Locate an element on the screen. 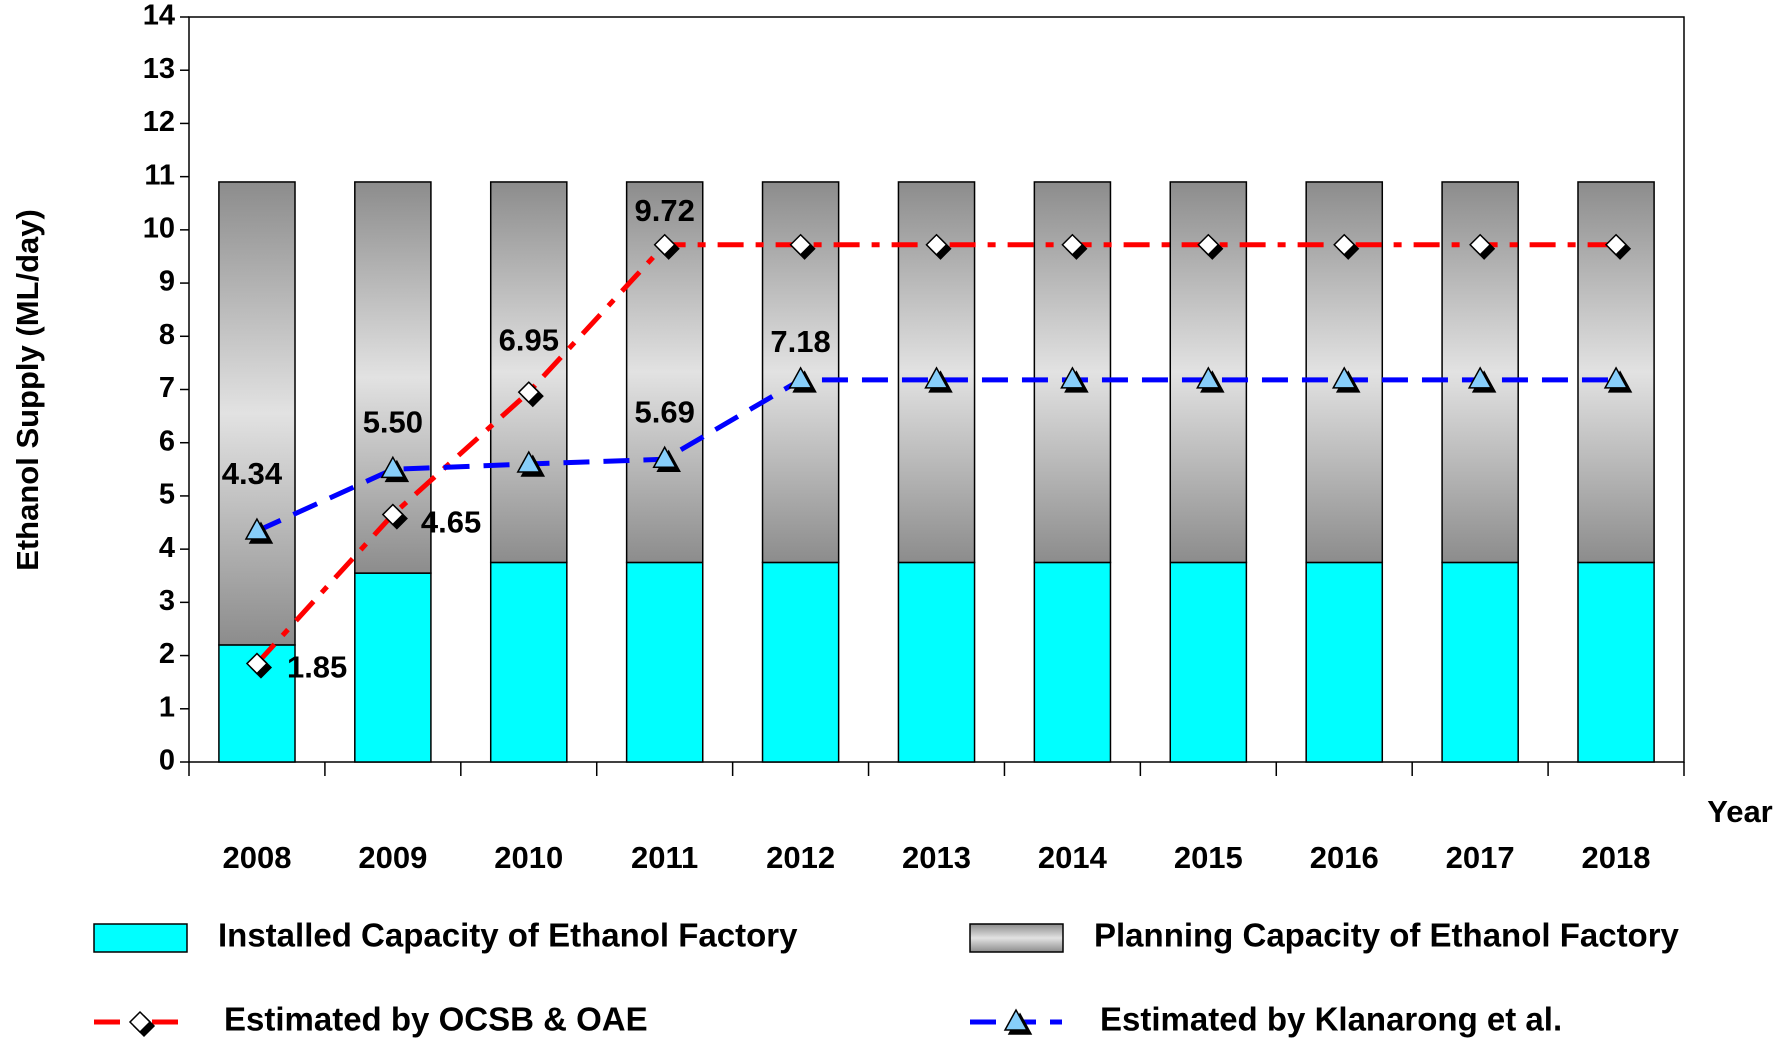  data-label: 5.50 is located at coordinates (393, 422).